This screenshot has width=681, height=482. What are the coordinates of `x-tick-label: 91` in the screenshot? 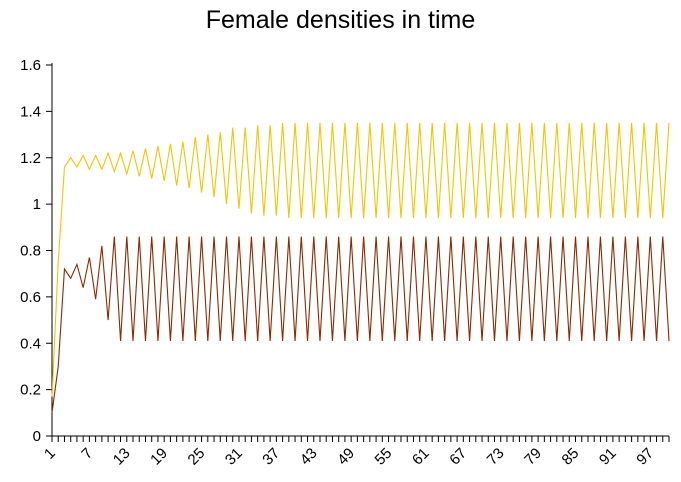 It's located at (608, 457).